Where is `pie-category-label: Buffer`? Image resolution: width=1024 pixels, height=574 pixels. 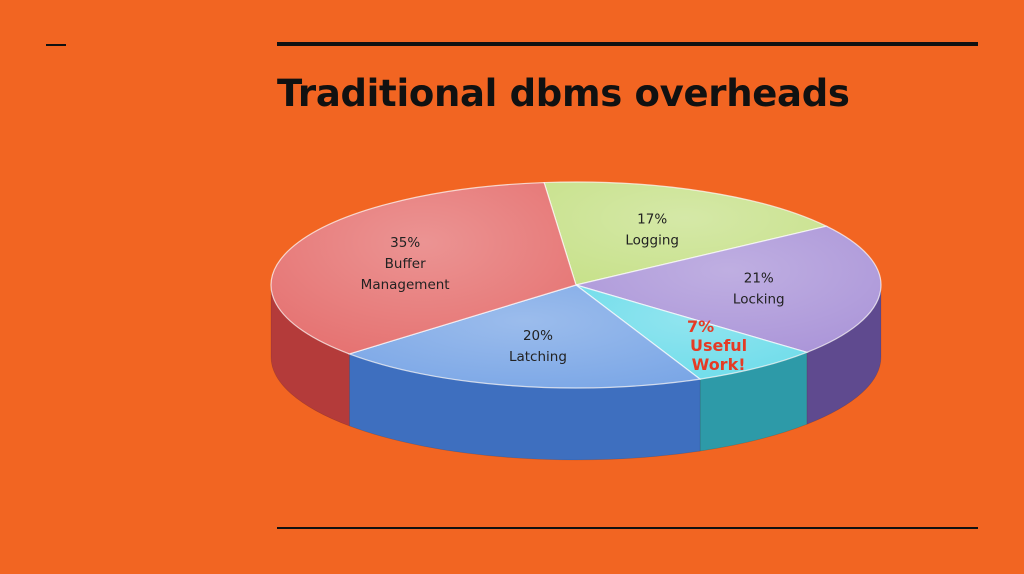 pie-category-label: Buffer is located at coordinates (405, 264).